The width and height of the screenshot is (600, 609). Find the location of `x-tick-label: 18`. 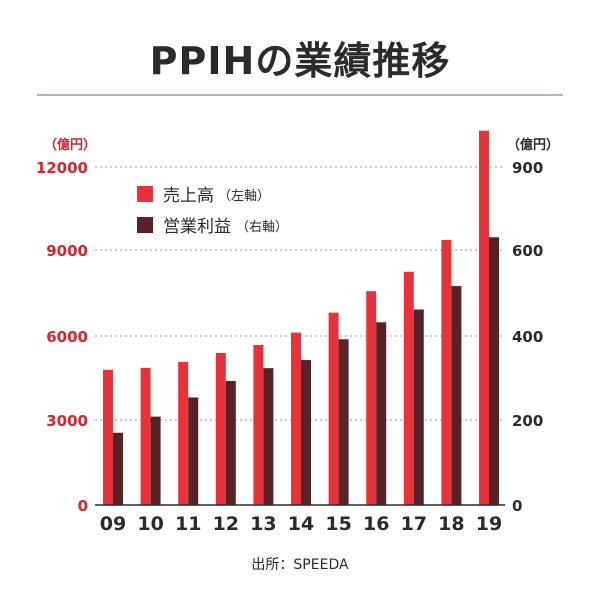

x-tick-label: 18 is located at coordinates (451, 524).